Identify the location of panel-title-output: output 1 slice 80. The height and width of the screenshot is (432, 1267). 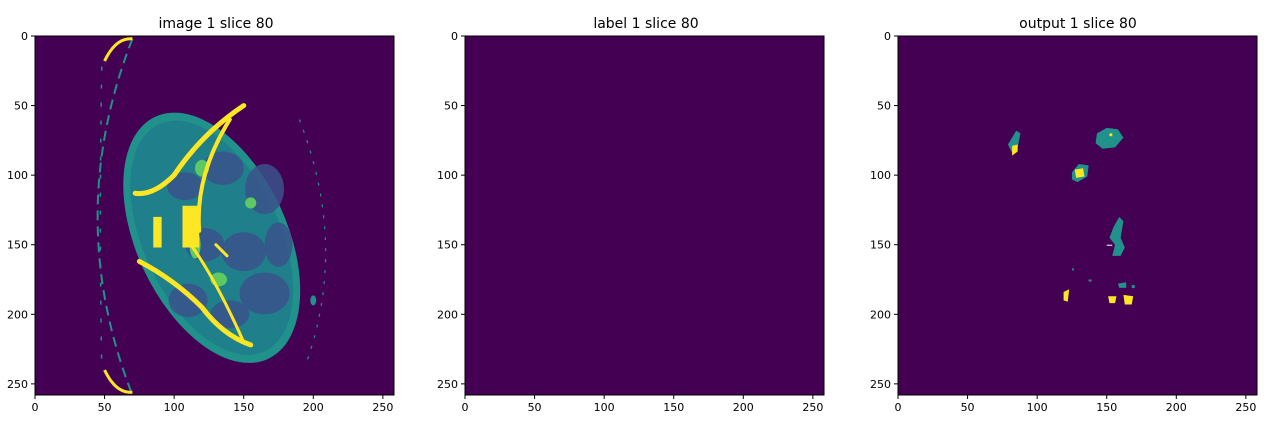
(1078, 24).